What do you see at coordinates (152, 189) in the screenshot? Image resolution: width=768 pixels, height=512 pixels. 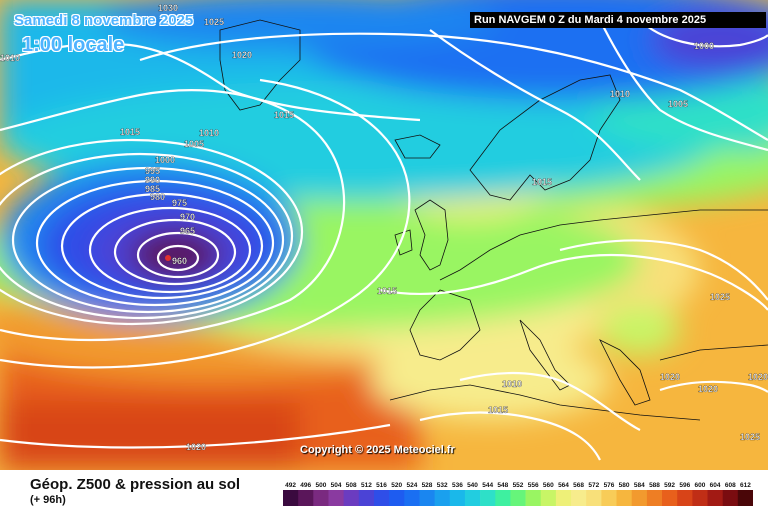 I see `isobar-label: 985` at bounding box center [152, 189].